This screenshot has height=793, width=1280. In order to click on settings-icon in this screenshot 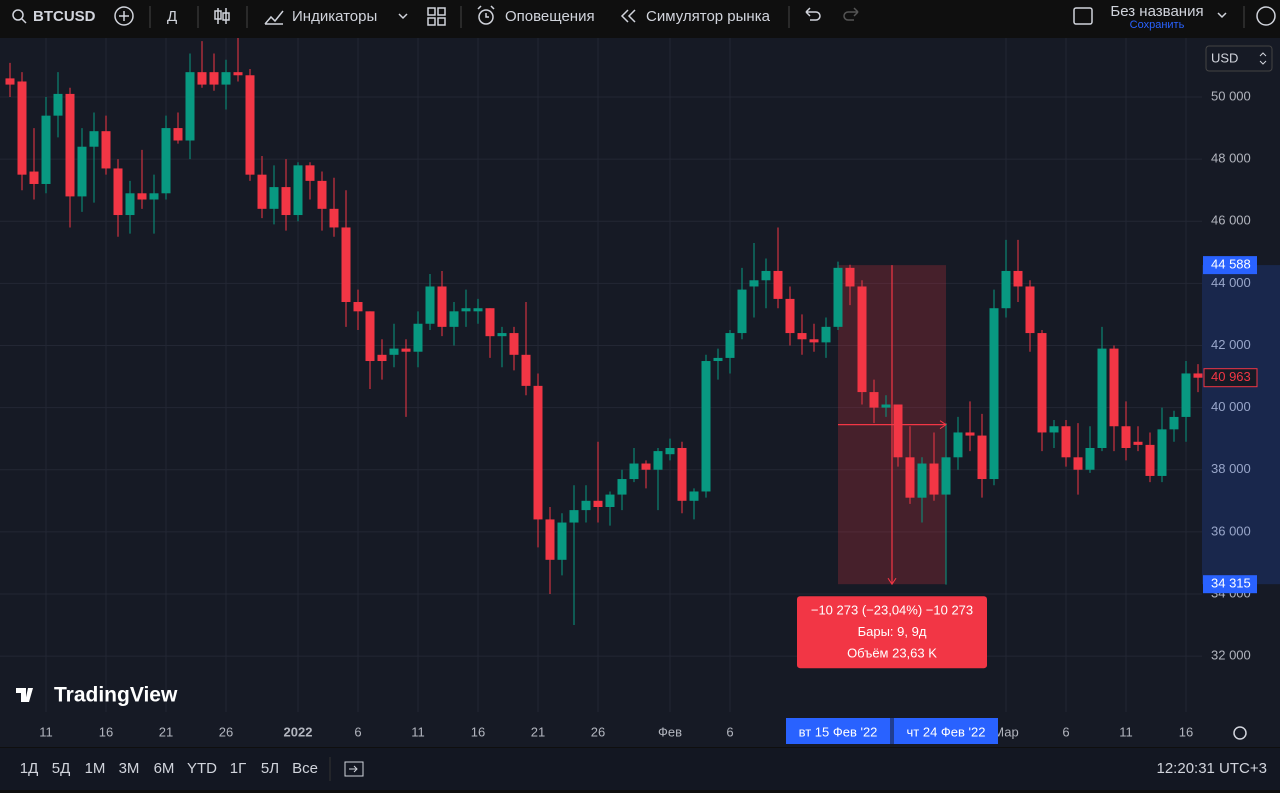, I will do `click(1240, 733)`.